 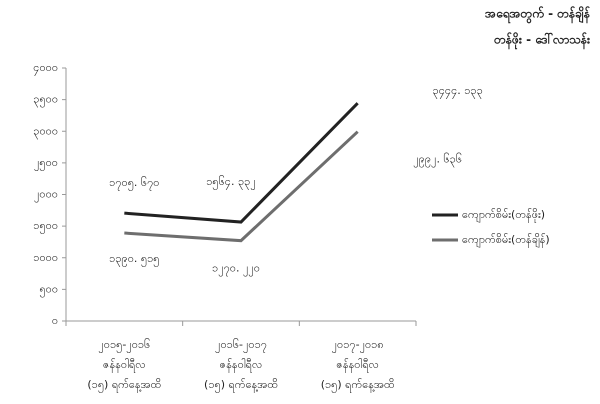 I want to click on value-label: ၁၅၆၄. ၃၃၂, so click(x=231, y=182).